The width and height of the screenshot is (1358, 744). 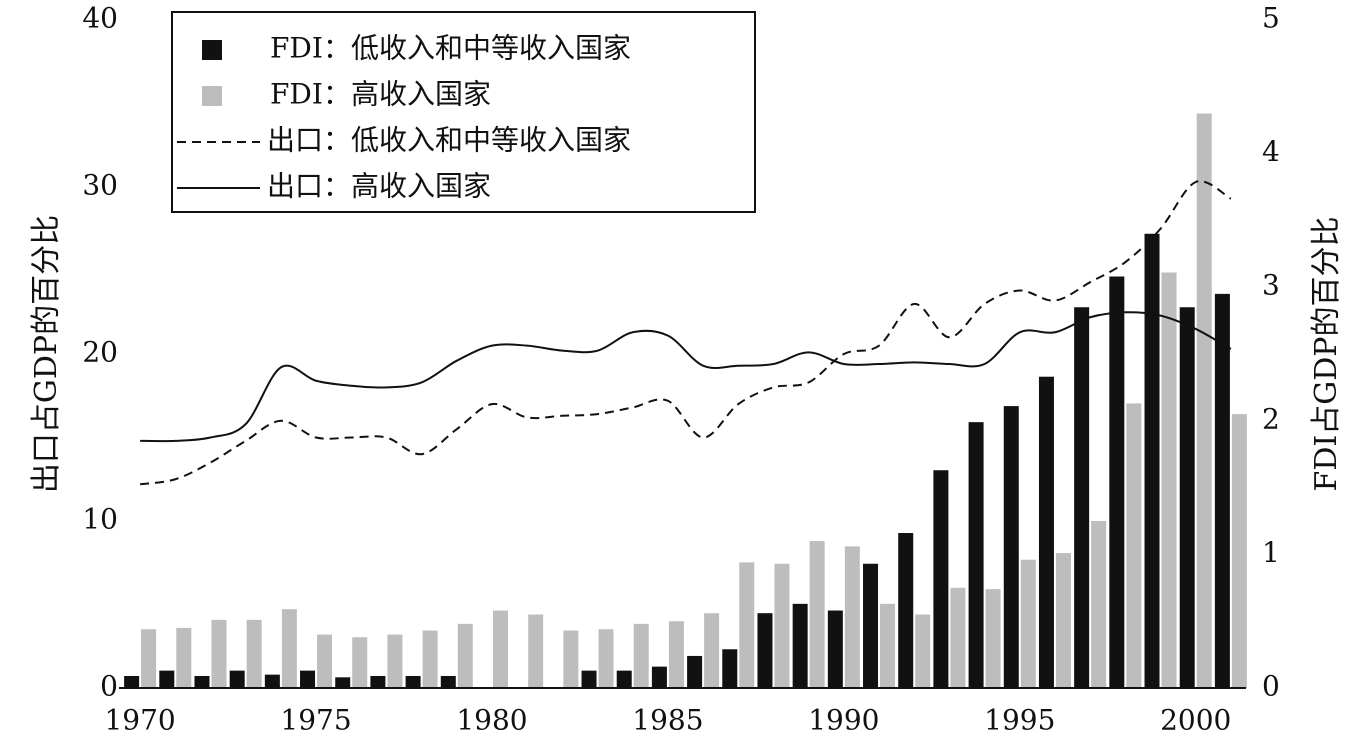 I want to click on y2-tick-label: 2, so click(x=1271, y=418).